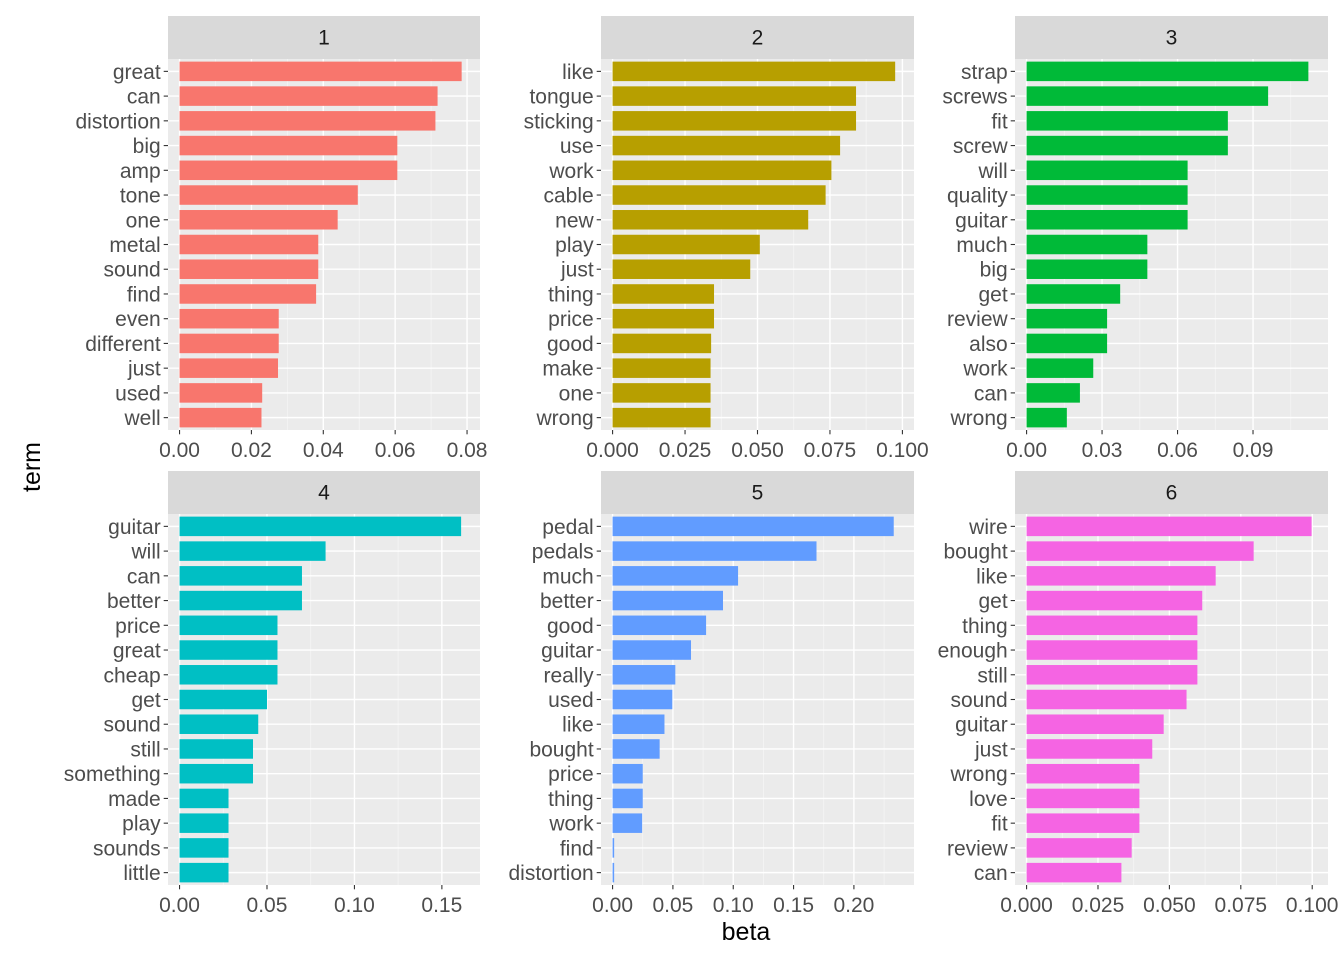 The height and width of the screenshot is (960, 1344). Describe the element at coordinates (229, 318) in the screenshot. I see `bar-even` at that location.